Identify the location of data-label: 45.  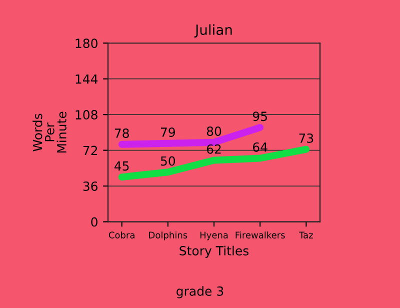
(121, 166).